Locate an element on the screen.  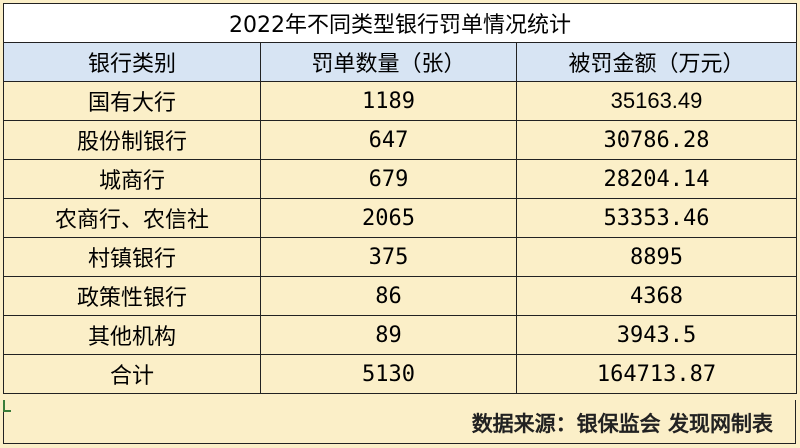
header-count: 罚单数量（张） is located at coordinates (388, 62).